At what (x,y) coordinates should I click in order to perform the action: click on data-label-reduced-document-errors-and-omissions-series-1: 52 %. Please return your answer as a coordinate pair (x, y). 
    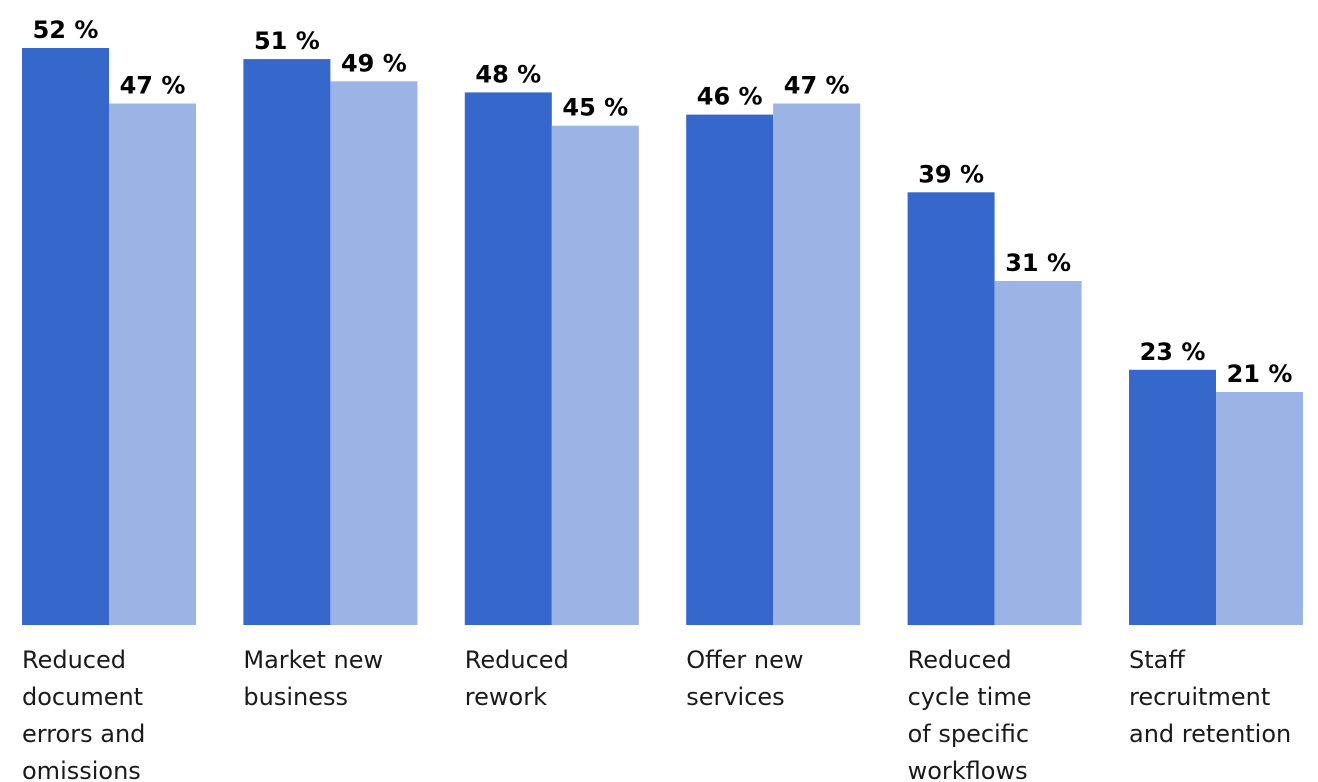
    Looking at the image, I should click on (66, 30).